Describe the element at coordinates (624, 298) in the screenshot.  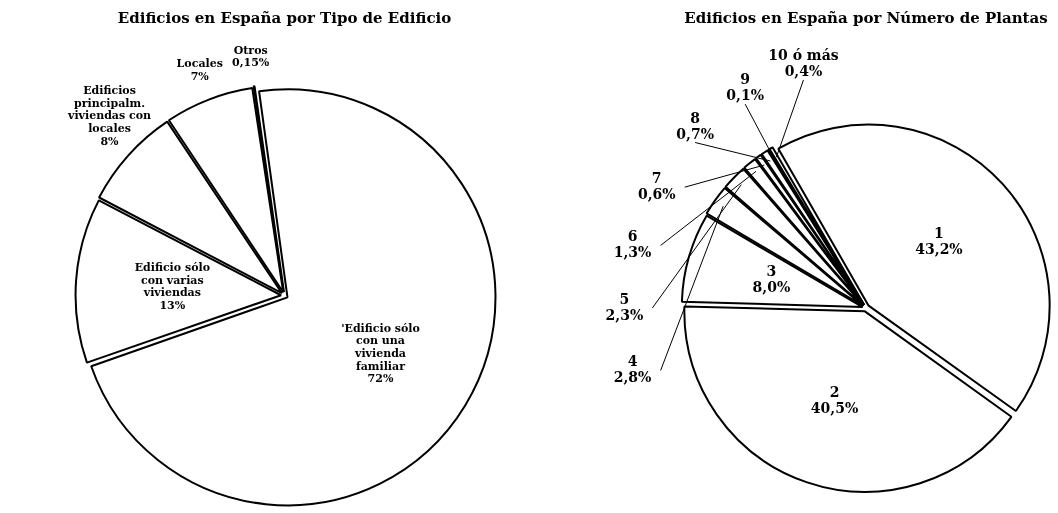
I see `slice-label: 5` at that location.